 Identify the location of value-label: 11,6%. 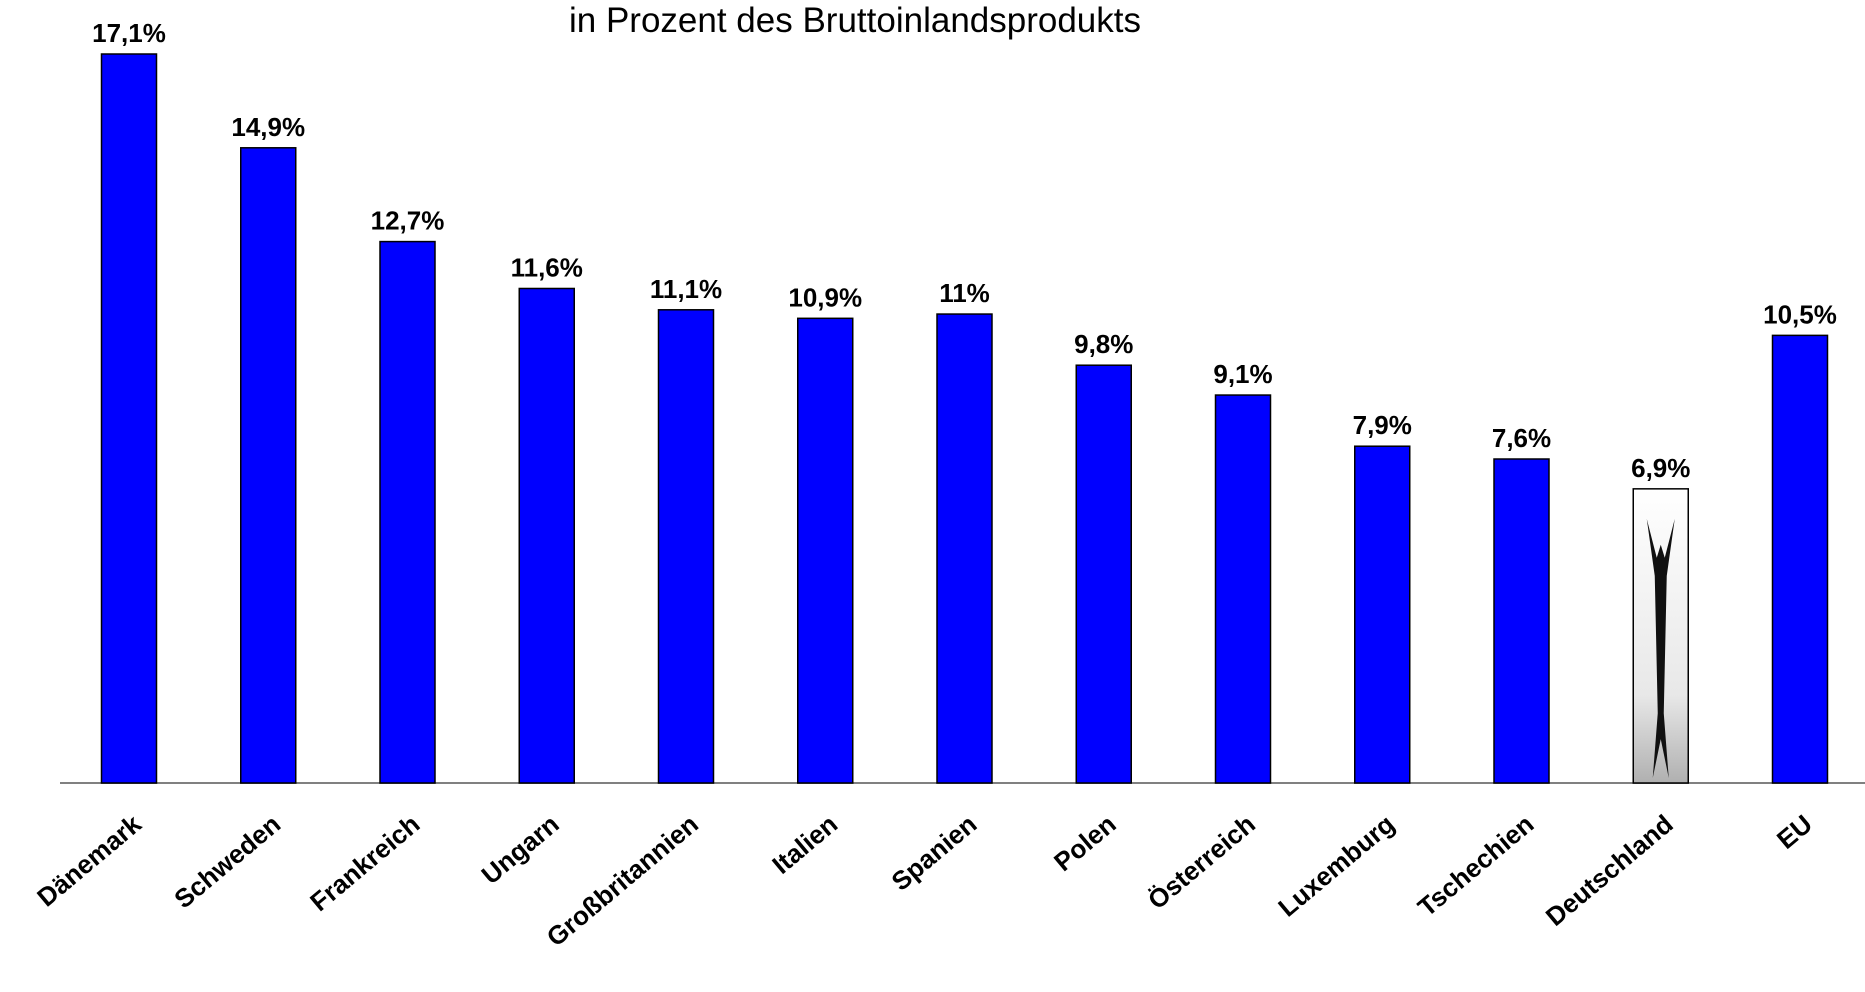
(547, 267).